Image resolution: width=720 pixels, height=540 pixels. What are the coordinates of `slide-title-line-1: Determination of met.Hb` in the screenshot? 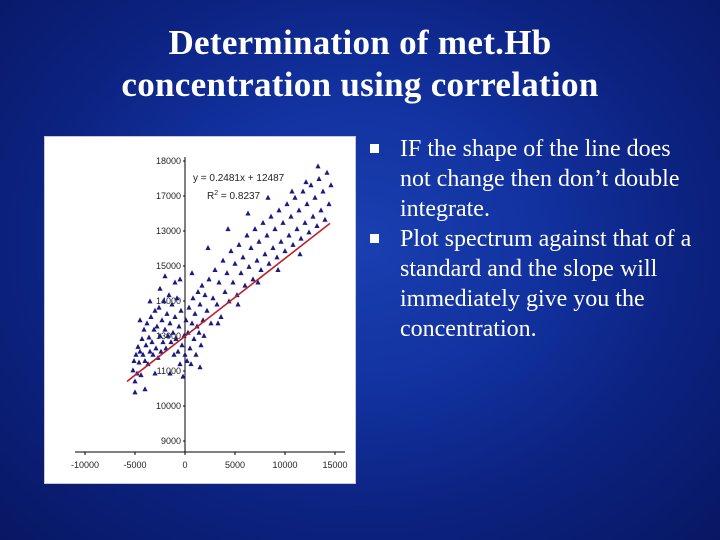 It's located at (360, 42).